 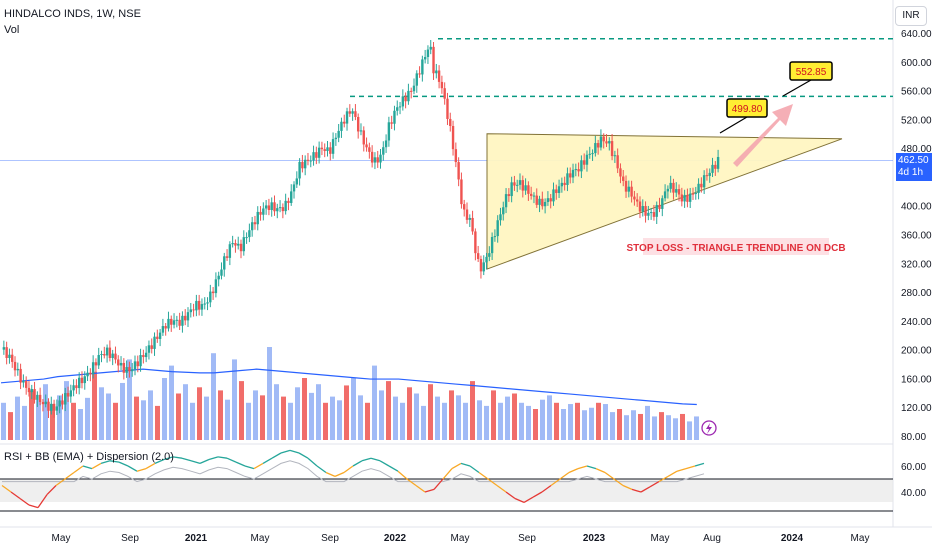 I want to click on price-axis-bg, so click(x=912, y=275).